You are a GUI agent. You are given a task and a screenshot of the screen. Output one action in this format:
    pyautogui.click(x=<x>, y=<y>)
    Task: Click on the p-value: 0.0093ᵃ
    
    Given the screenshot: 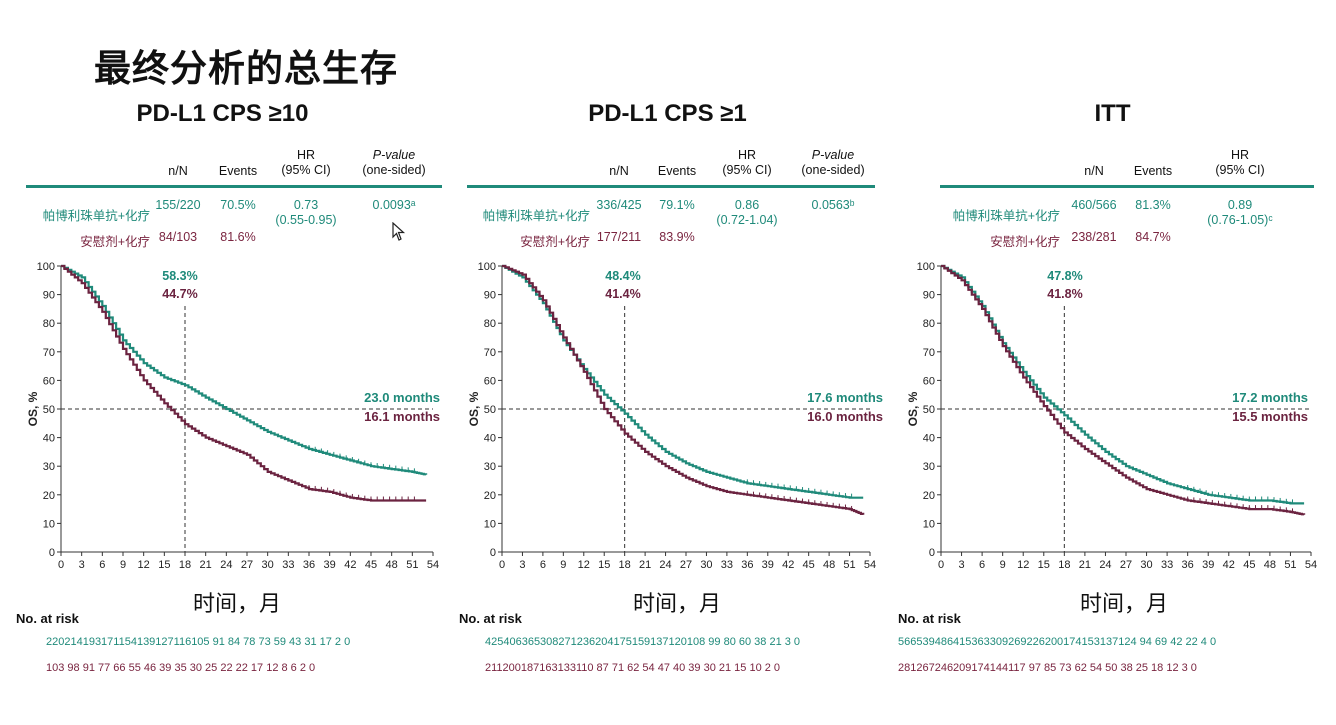 What is the action you would take?
    pyautogui.click(x=394, y=205)
    